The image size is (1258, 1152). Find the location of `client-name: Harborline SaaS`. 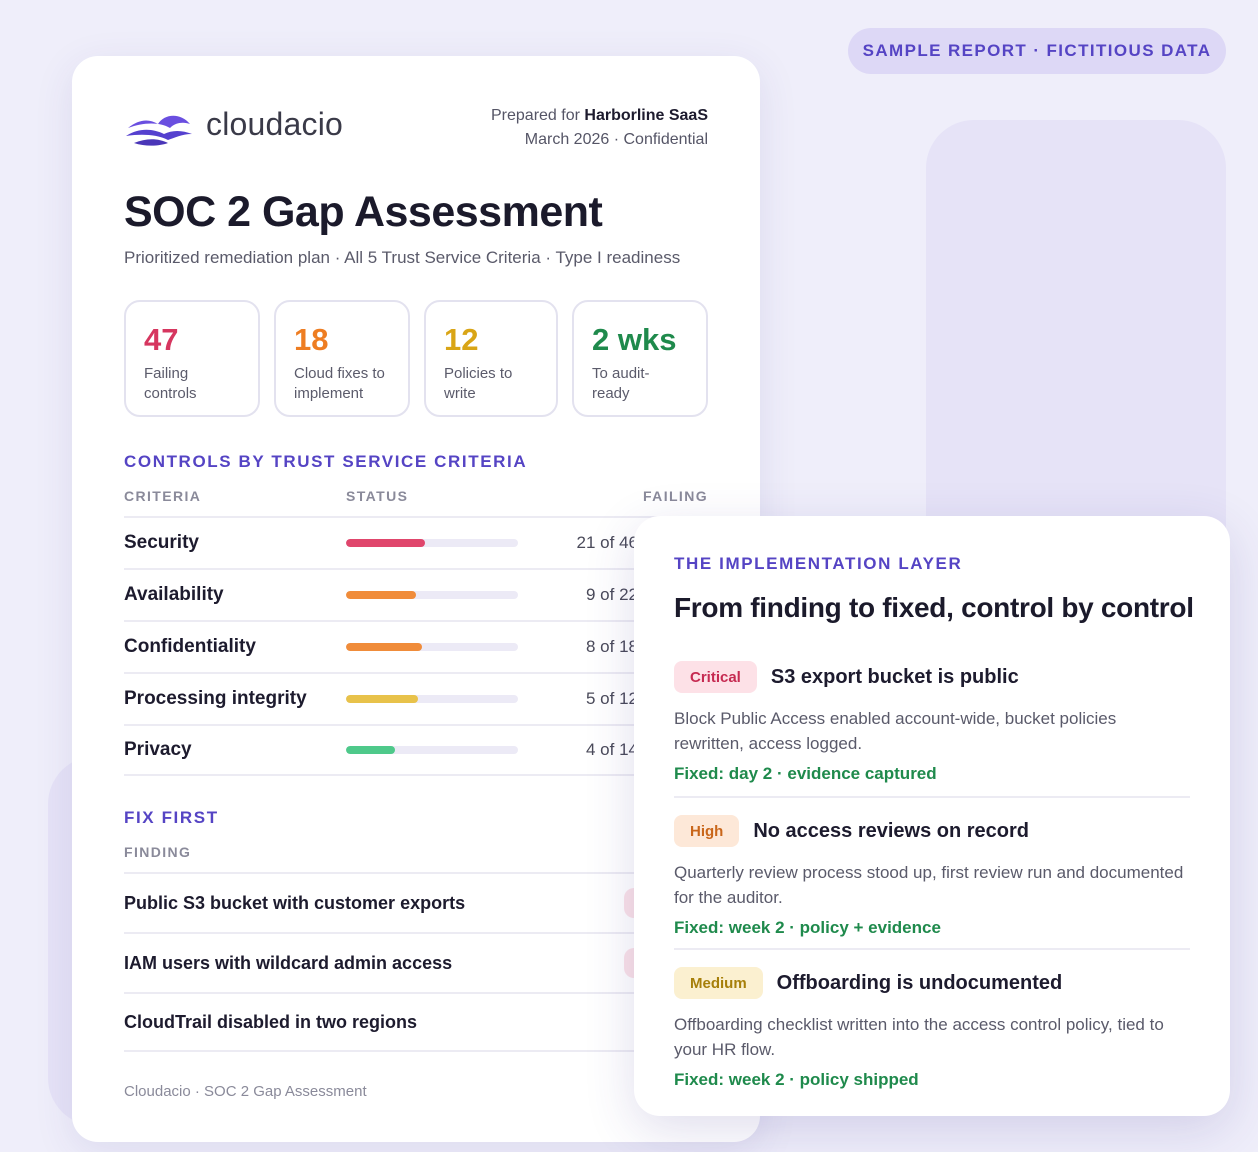

client-name: Harborline SaaS is located at coordinates (646, 115).